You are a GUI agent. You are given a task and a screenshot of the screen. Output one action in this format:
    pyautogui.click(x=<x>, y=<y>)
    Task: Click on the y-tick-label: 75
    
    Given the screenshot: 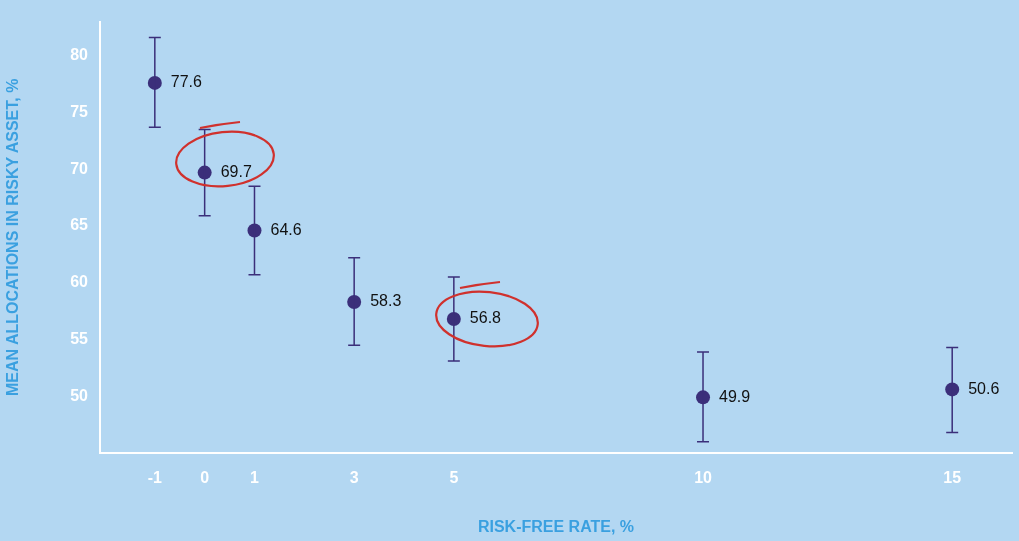 What is the action you would take?
    pyautogui.click(x=79, y=111)
    